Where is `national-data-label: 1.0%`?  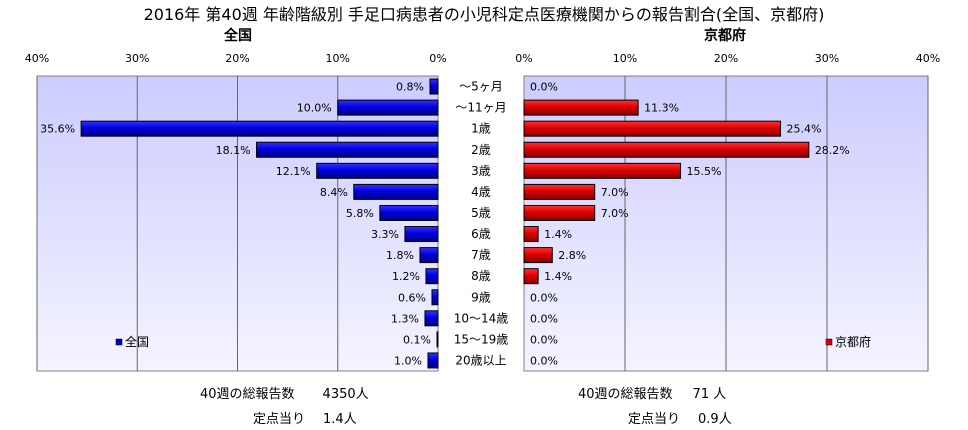 national-data-label: 1.0% is located at coordinates (408, 360).